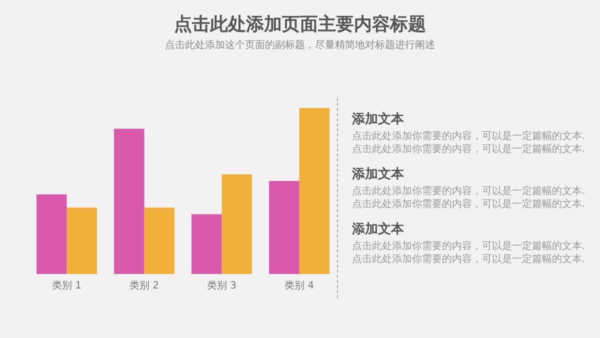  I want to click on x-tick-label: 类别 3, so click(221, 286).